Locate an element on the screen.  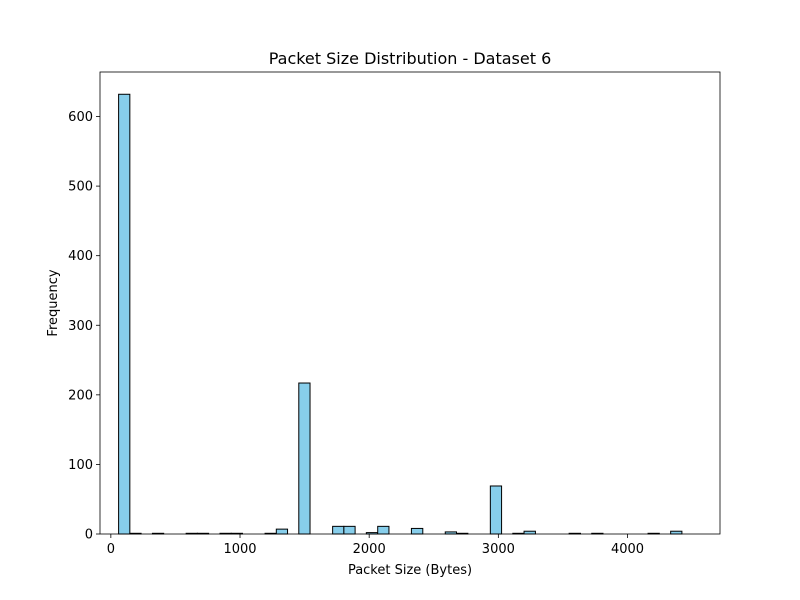
y-tick-label: 500 is located at coordinates (80, 187).